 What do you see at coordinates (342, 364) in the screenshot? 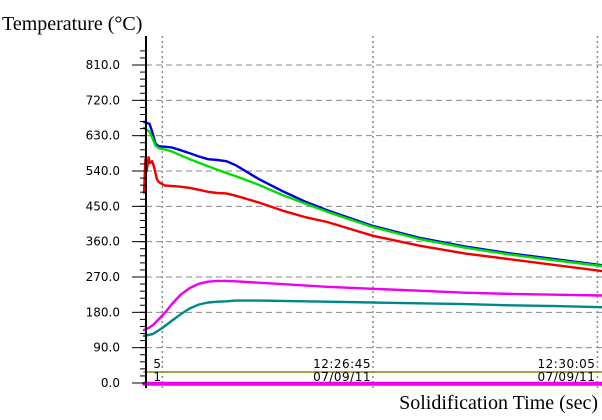
I see `x-marker-label: 12:26:45` at bounding box center [342, 364].